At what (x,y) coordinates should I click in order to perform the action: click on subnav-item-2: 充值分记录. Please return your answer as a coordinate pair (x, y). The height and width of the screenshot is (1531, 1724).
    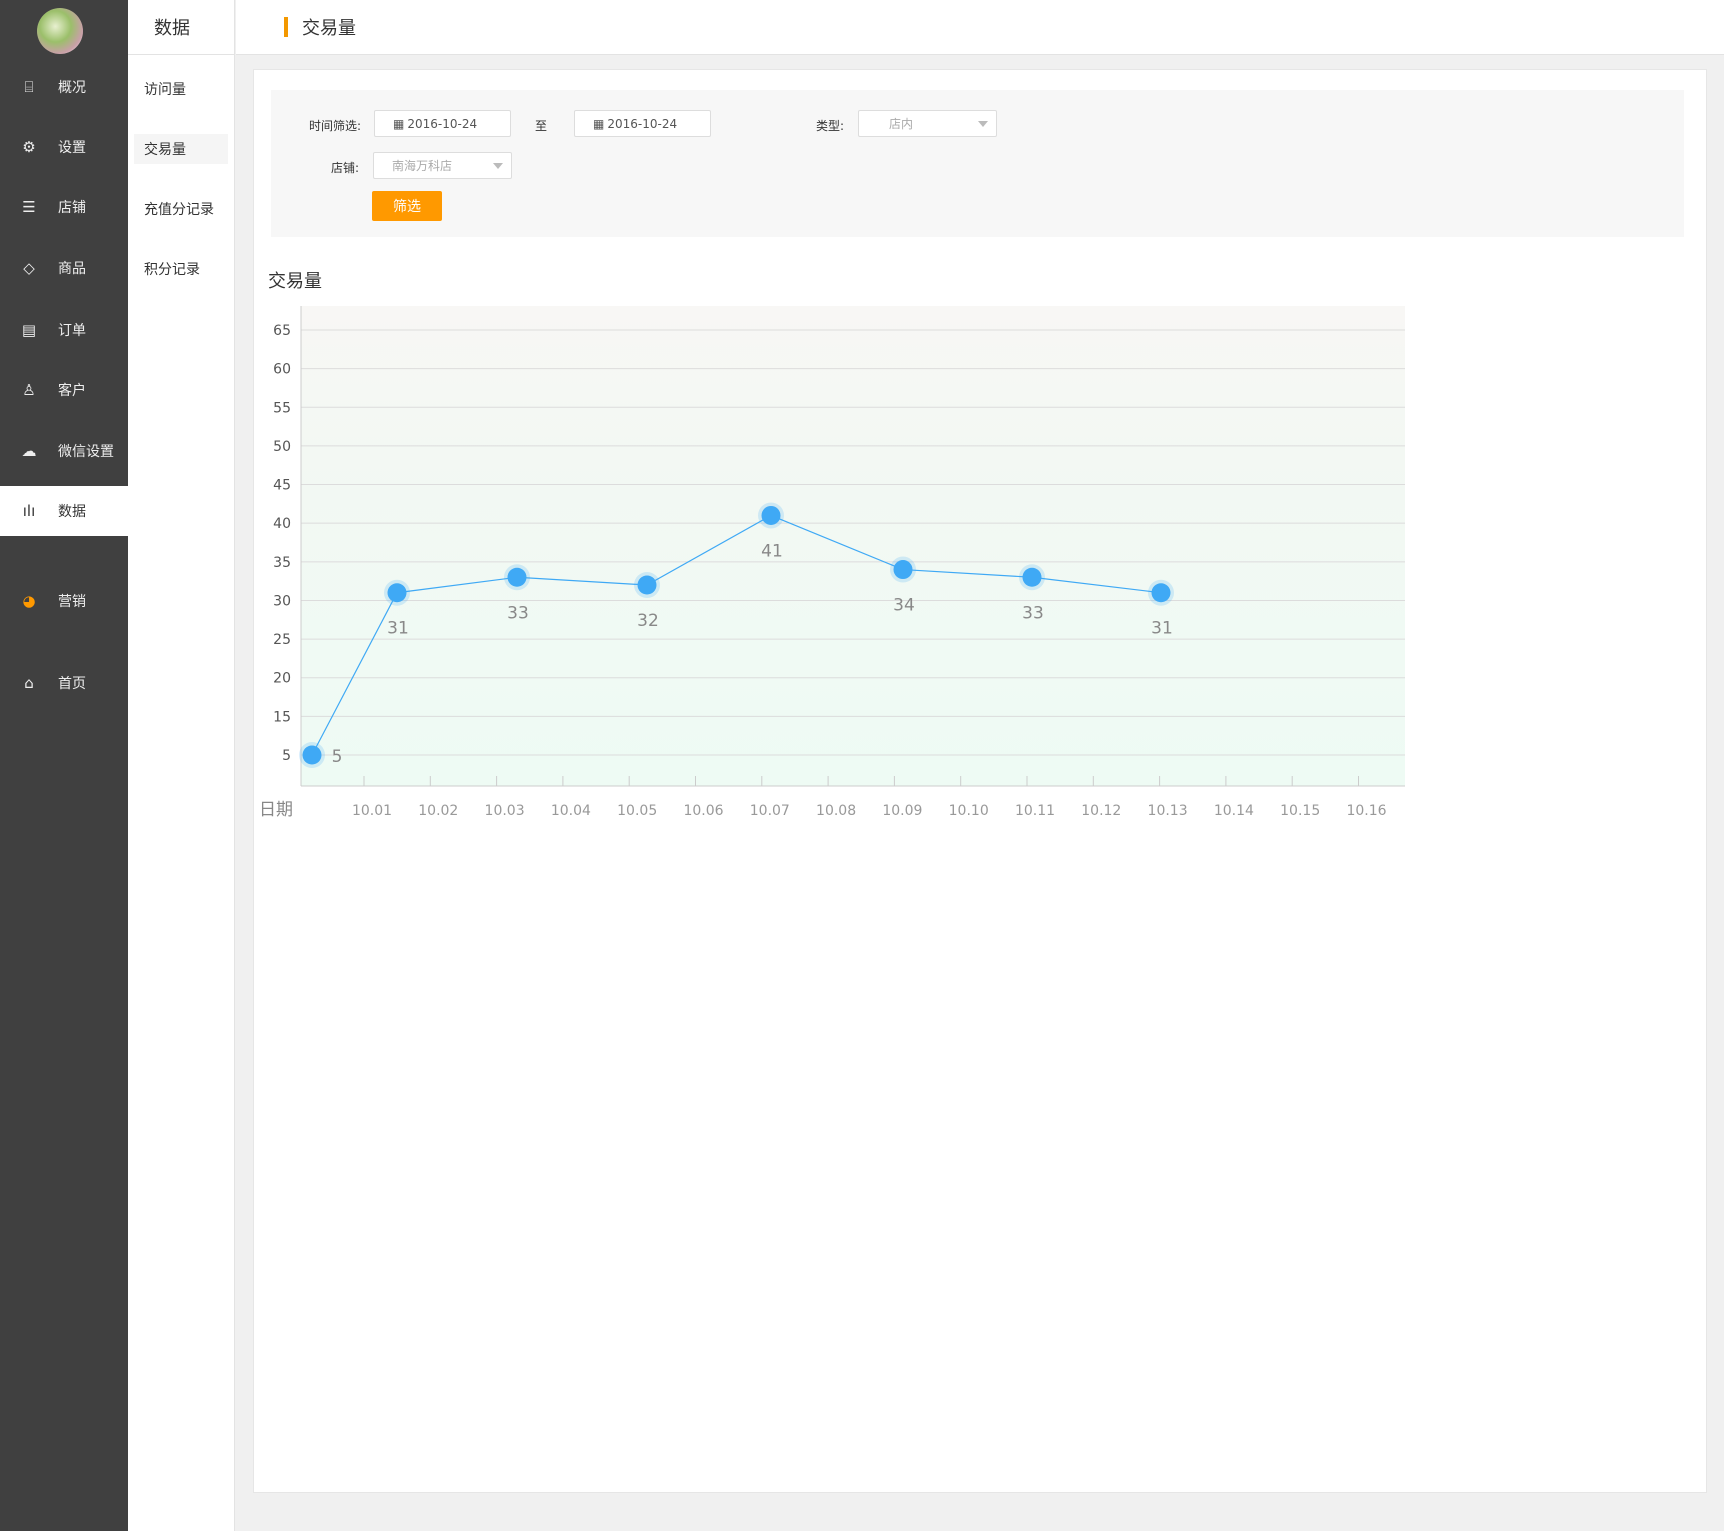
    Looking at the image, I should click on (181, 209).